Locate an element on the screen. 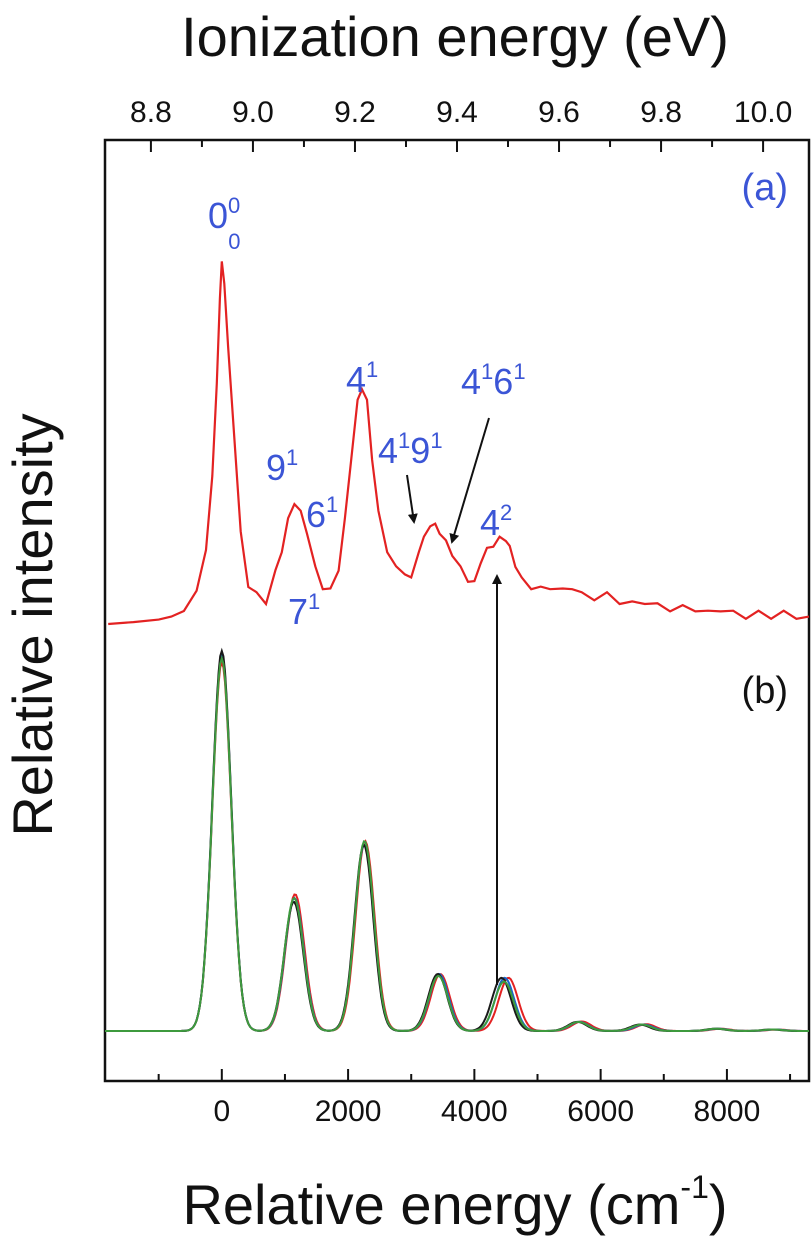 The width and height of the screenshot is (812, 1239). bottom-axis-title-close: ) is located at coordinates (718, 1204).